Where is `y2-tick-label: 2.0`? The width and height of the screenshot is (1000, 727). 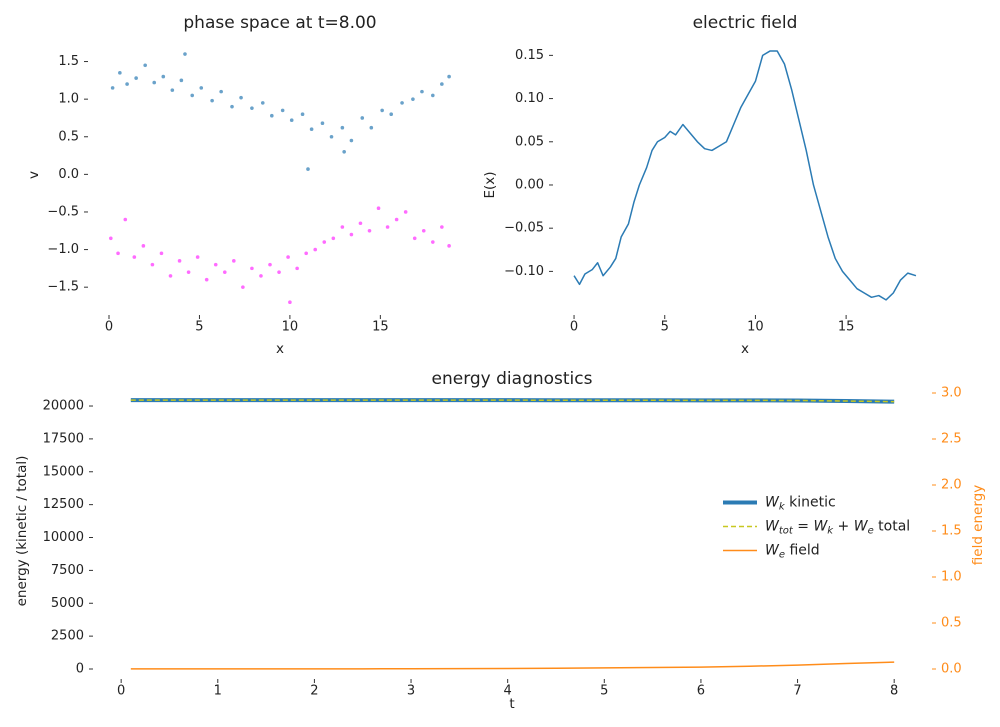
y2-tick-label: 2.0 is located at coordinates (951, 485).